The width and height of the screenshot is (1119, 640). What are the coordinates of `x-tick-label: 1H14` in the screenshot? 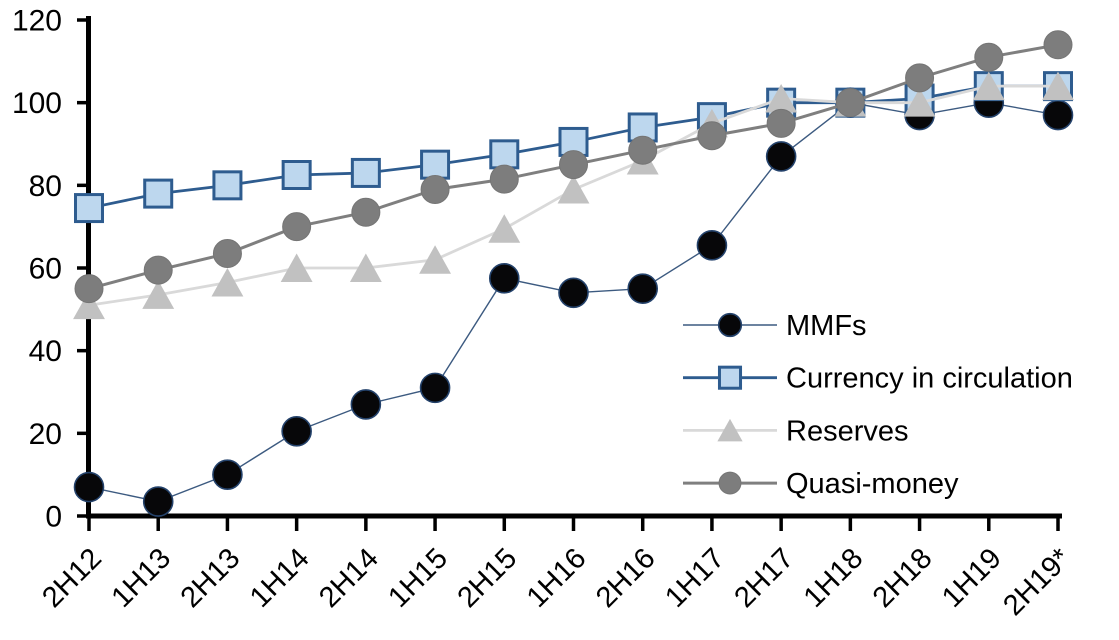 It's located at (280, 578).